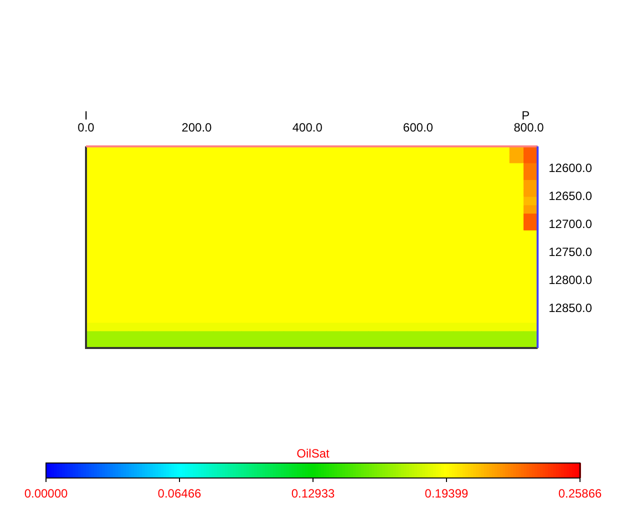  Describe the element at coordinates (570, 168) in the screenshot. I see `y-tick-label: 12600.0` at that location.